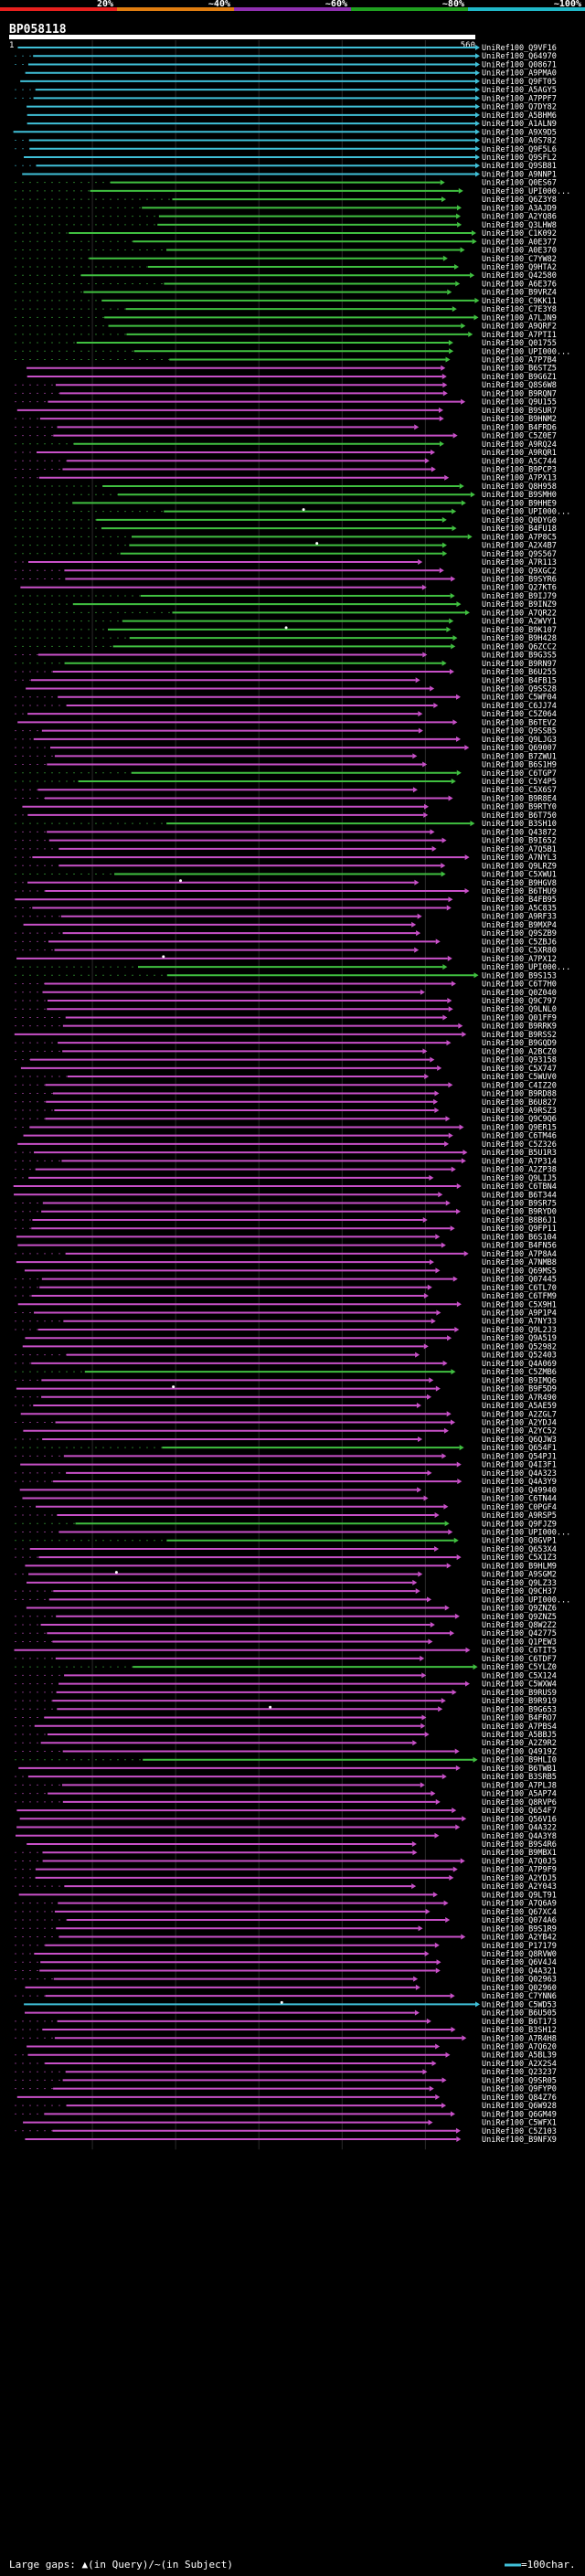 The image size is (585, 2576). Describe the element at coordinates (519, 1743) in the screenshot. I see `hit-label: UniRef100_A2Z9R2` at that location.